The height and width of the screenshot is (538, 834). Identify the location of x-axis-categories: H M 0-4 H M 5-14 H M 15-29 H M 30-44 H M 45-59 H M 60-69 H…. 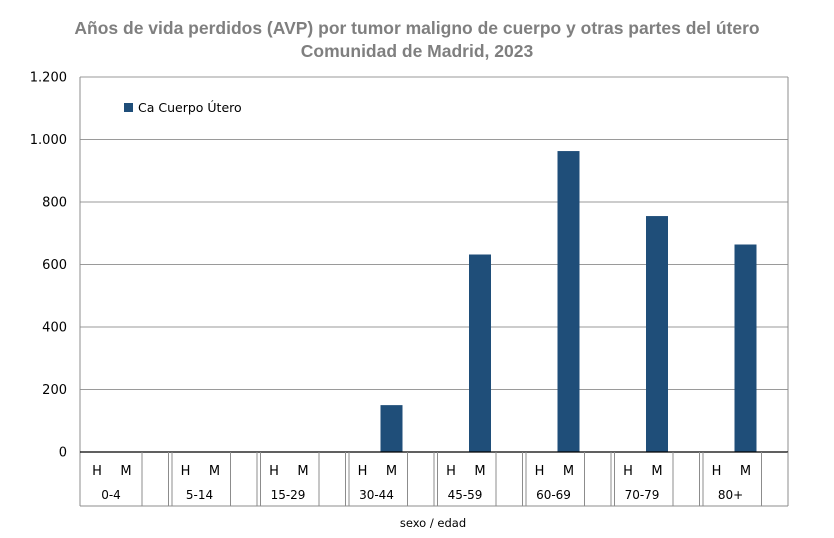
(421, 483).